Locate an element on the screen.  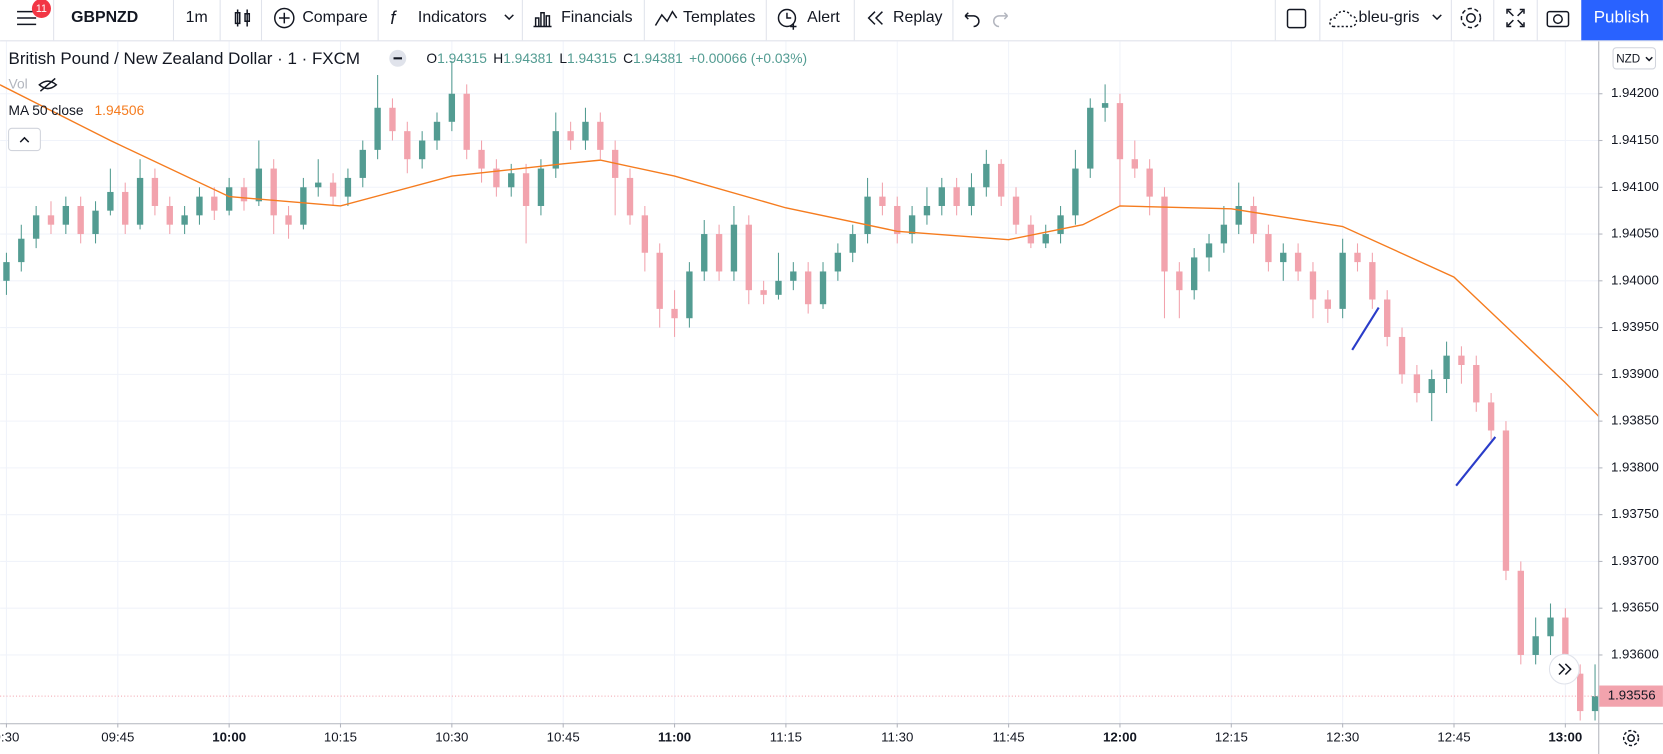
x-tick-label: 11:00 is located at coordinates (674, 737).